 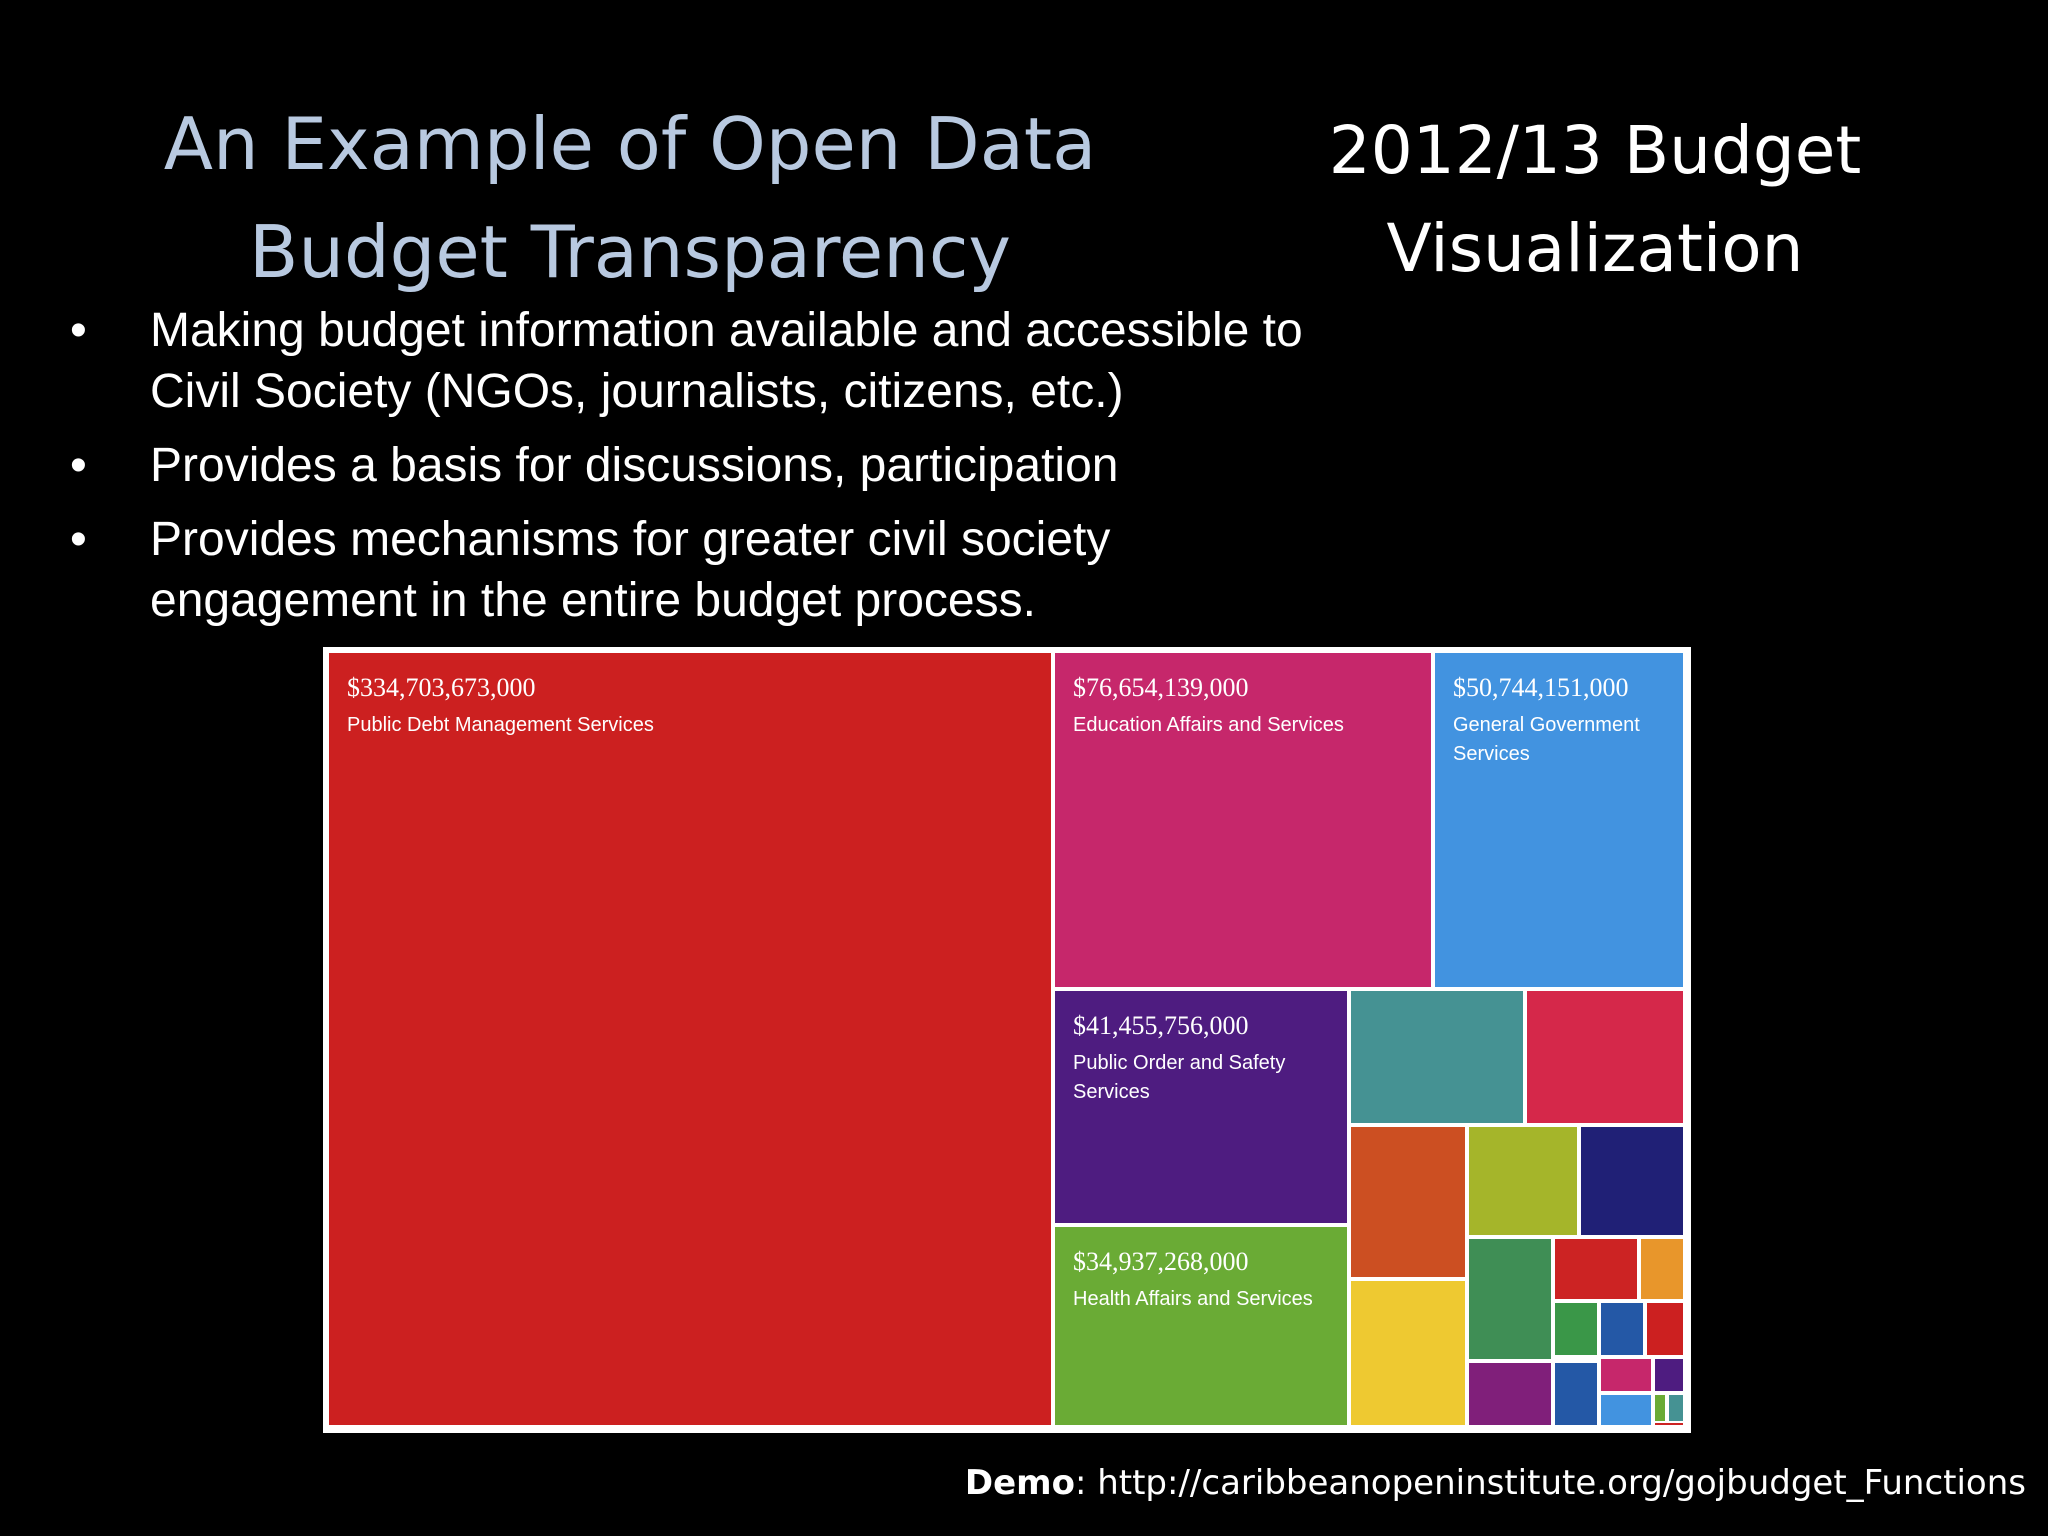 I want to click on chart-heading-line-2: Visualization, so click(x=1595, y=248).